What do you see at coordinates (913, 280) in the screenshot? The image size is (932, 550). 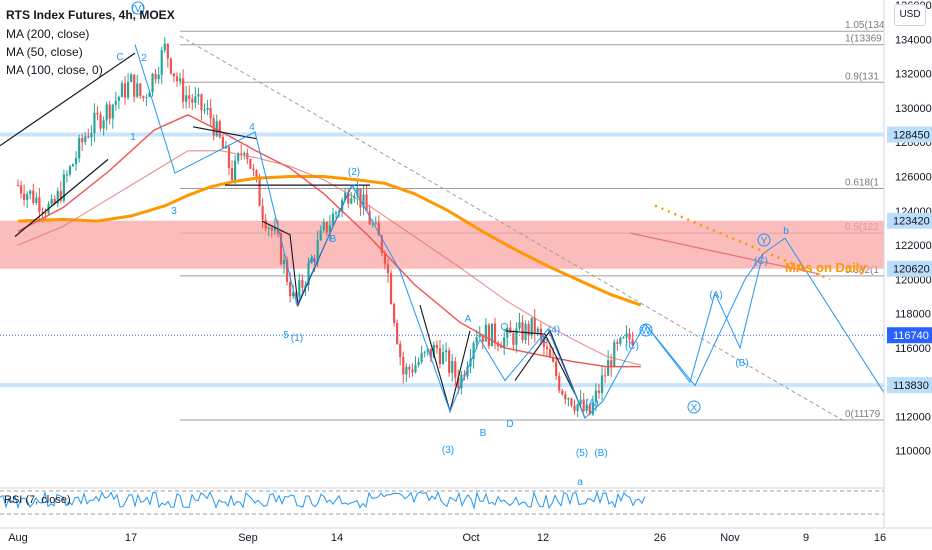 I see `price-tick-label: 120000` at bounding box center [913, 280].